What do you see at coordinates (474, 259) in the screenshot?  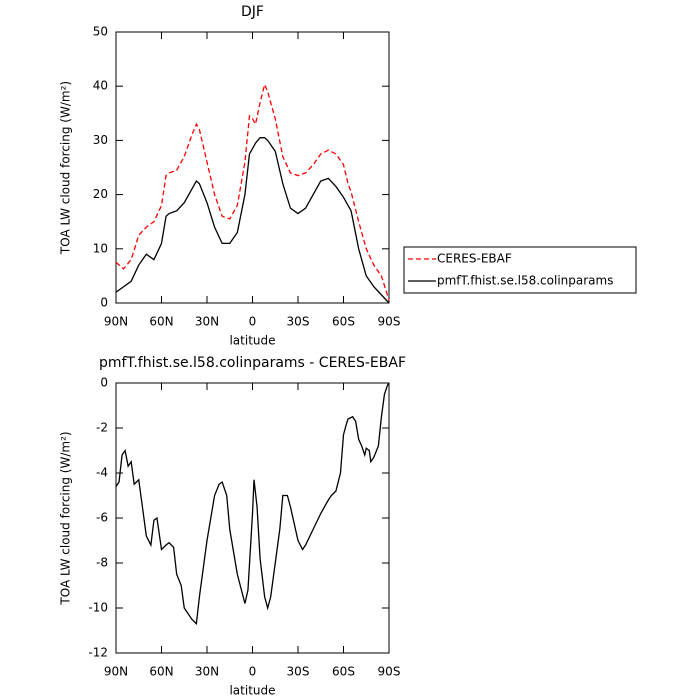 I see `legend-label: CERES-EBAF` at bounding box center [474, 259].